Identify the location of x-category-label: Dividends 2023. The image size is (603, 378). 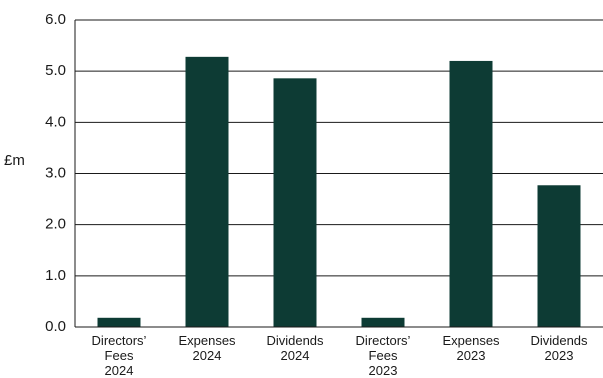
(559, 348).